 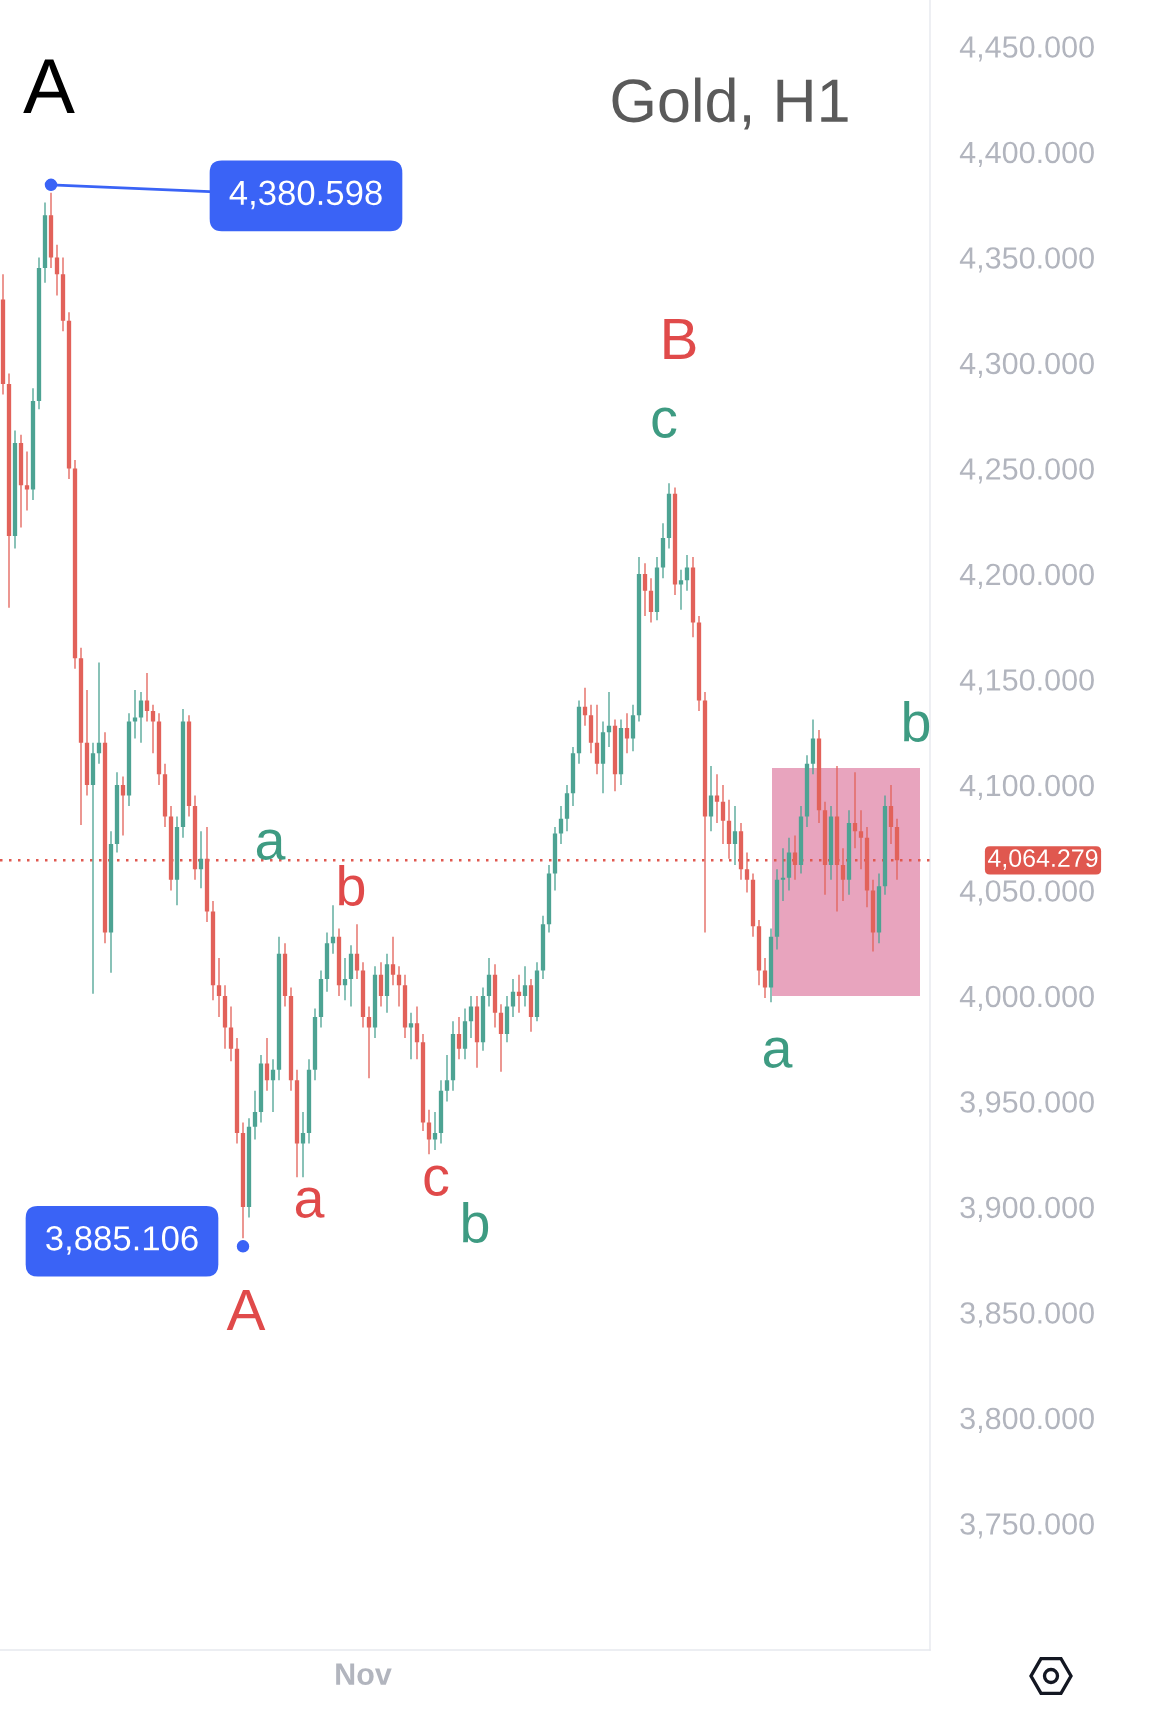 What do you see at coordinates (122, 1240) in the screenshot?
I see `annotation: 3,885.106` at bounding box center [122, 1240].